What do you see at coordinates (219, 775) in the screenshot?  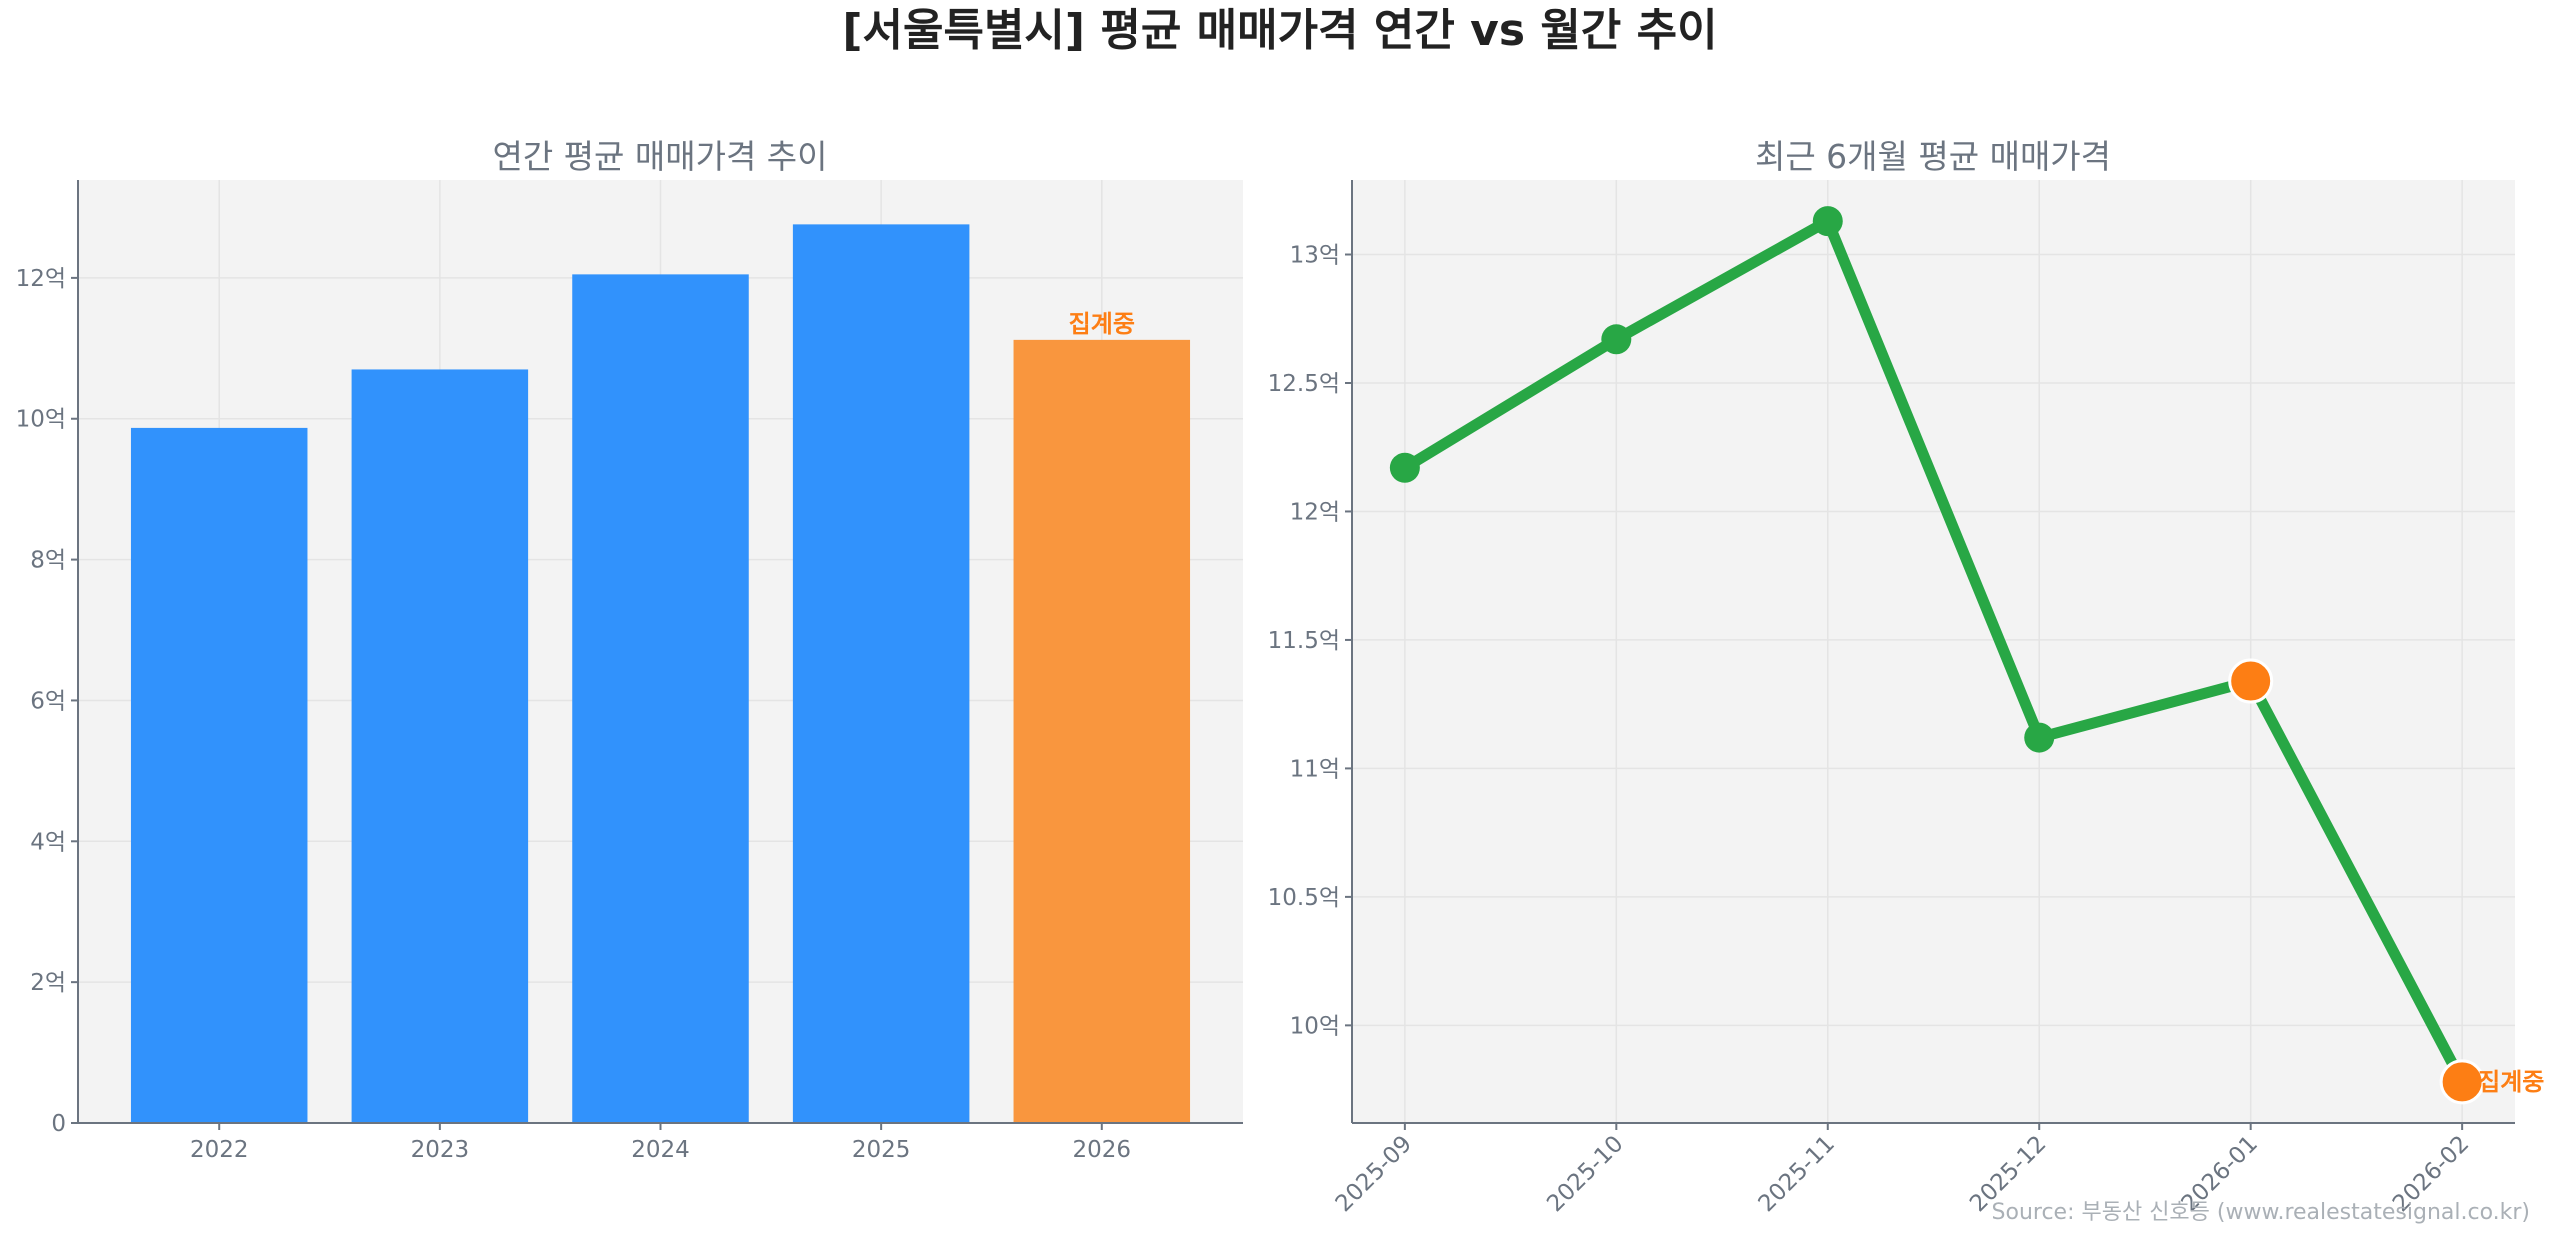 I see `bar-2022` at bounding box center [219, 775].